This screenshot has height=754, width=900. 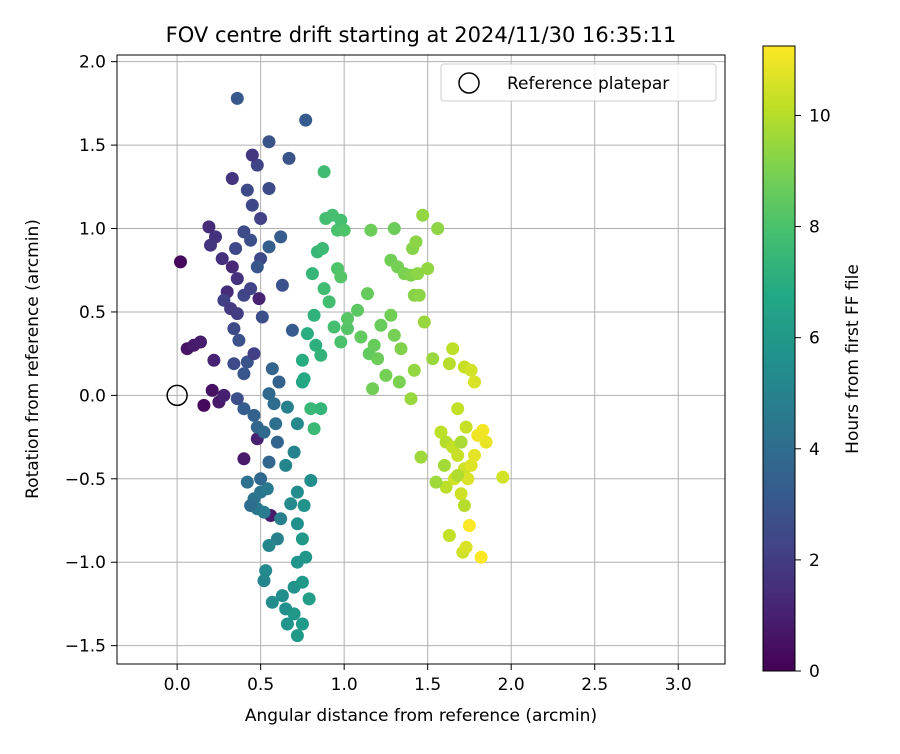 I want to click on x-tick-label: 2.5, so click(x=594, y=685).